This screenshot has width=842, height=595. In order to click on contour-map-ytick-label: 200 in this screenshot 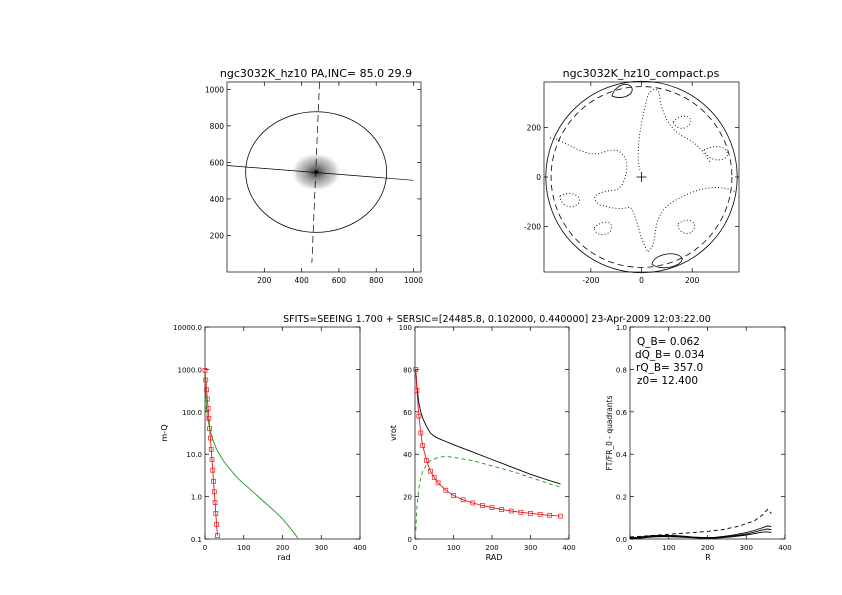, I will do `click(534, 128)`.